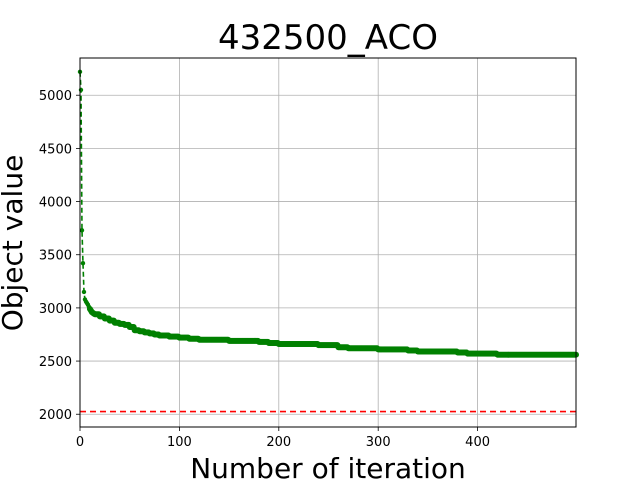 The image size is (640, 480). I want to click on x-tick-label: 0, so click(80, 442).